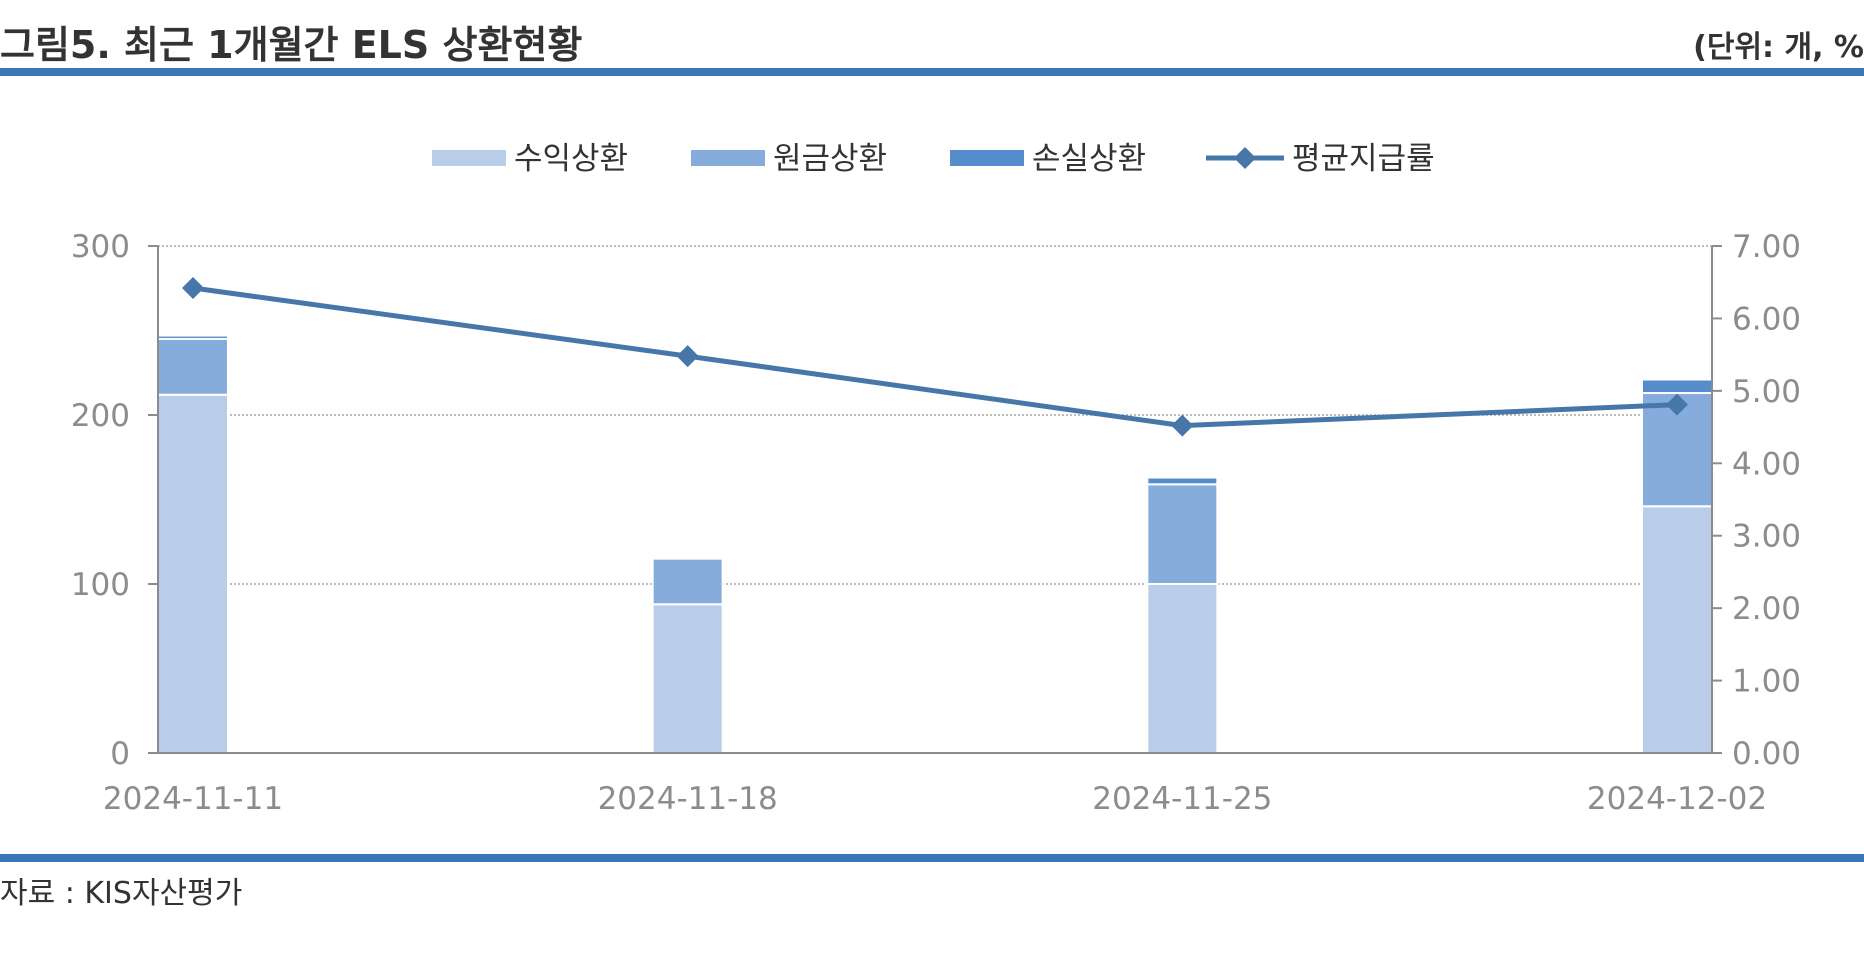 This screenshot has height=960, width=1864. I want to click on legend-label: 수익상환, so click(571, 159).